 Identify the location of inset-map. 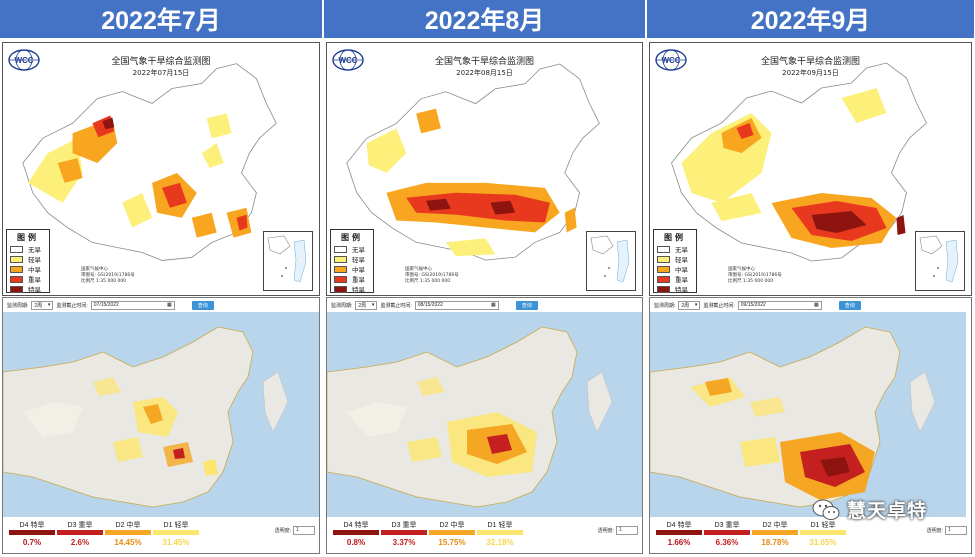
(610, 259).